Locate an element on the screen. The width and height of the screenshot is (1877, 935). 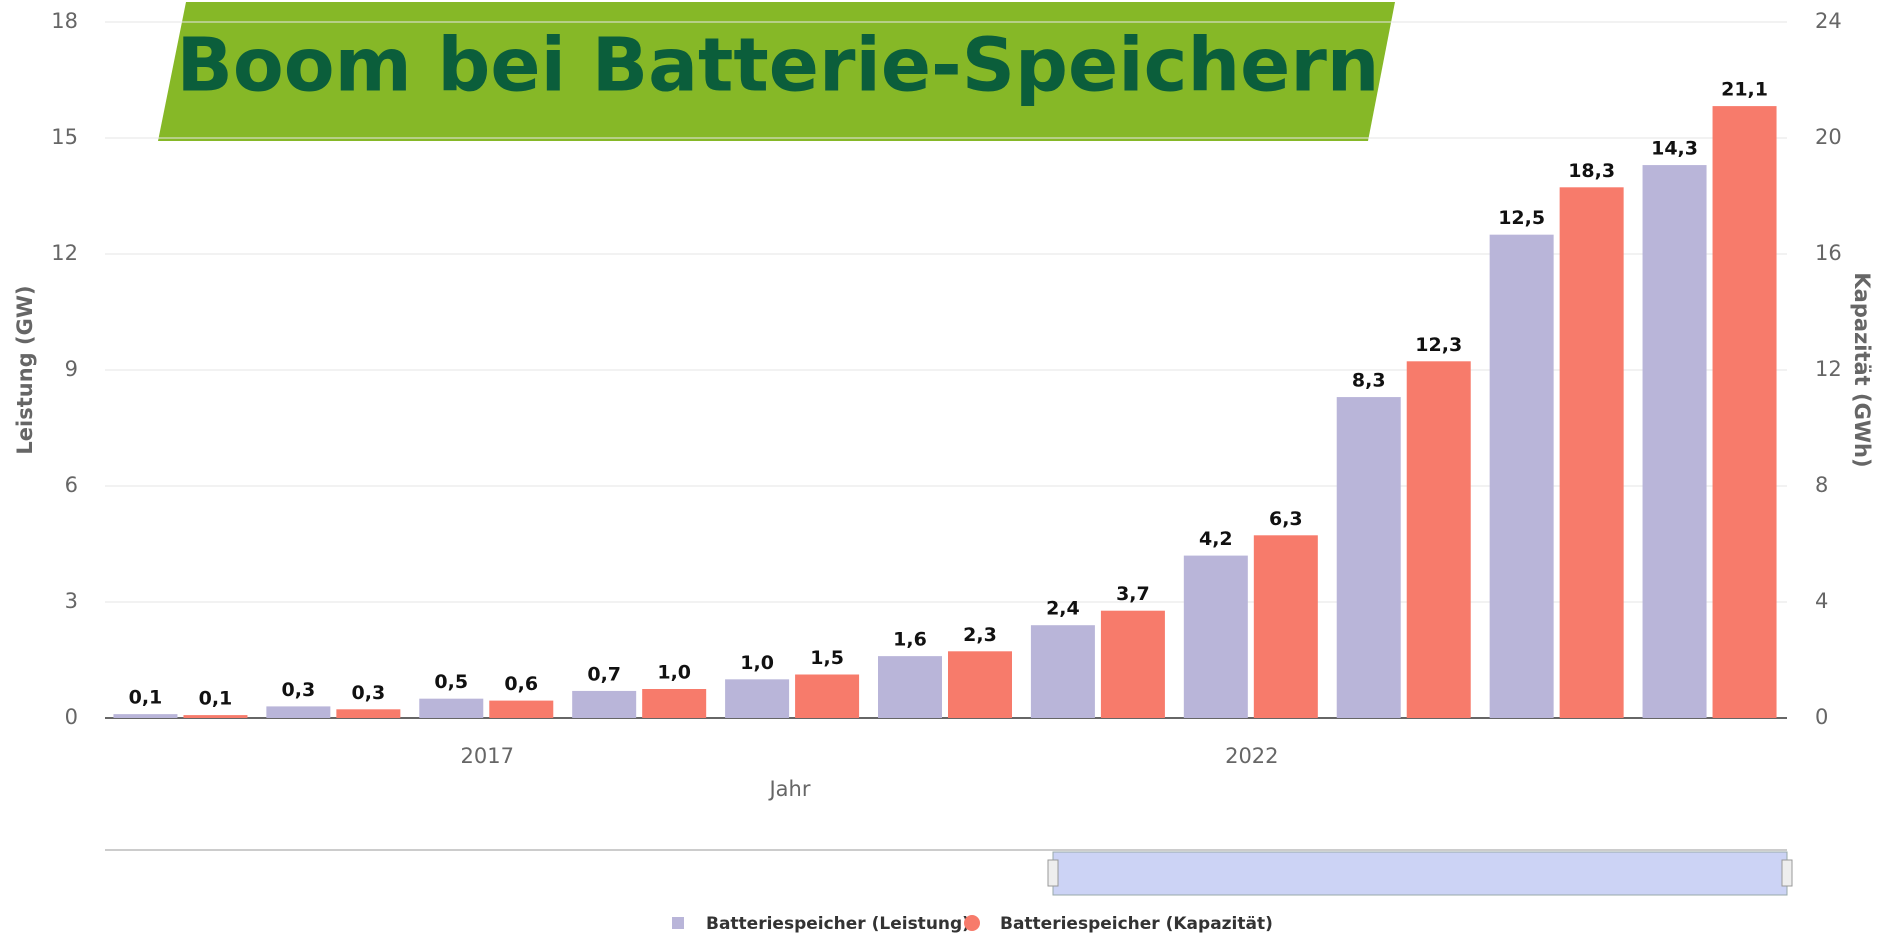
value-label: 8,3 is located at coordinates (1369, 381).